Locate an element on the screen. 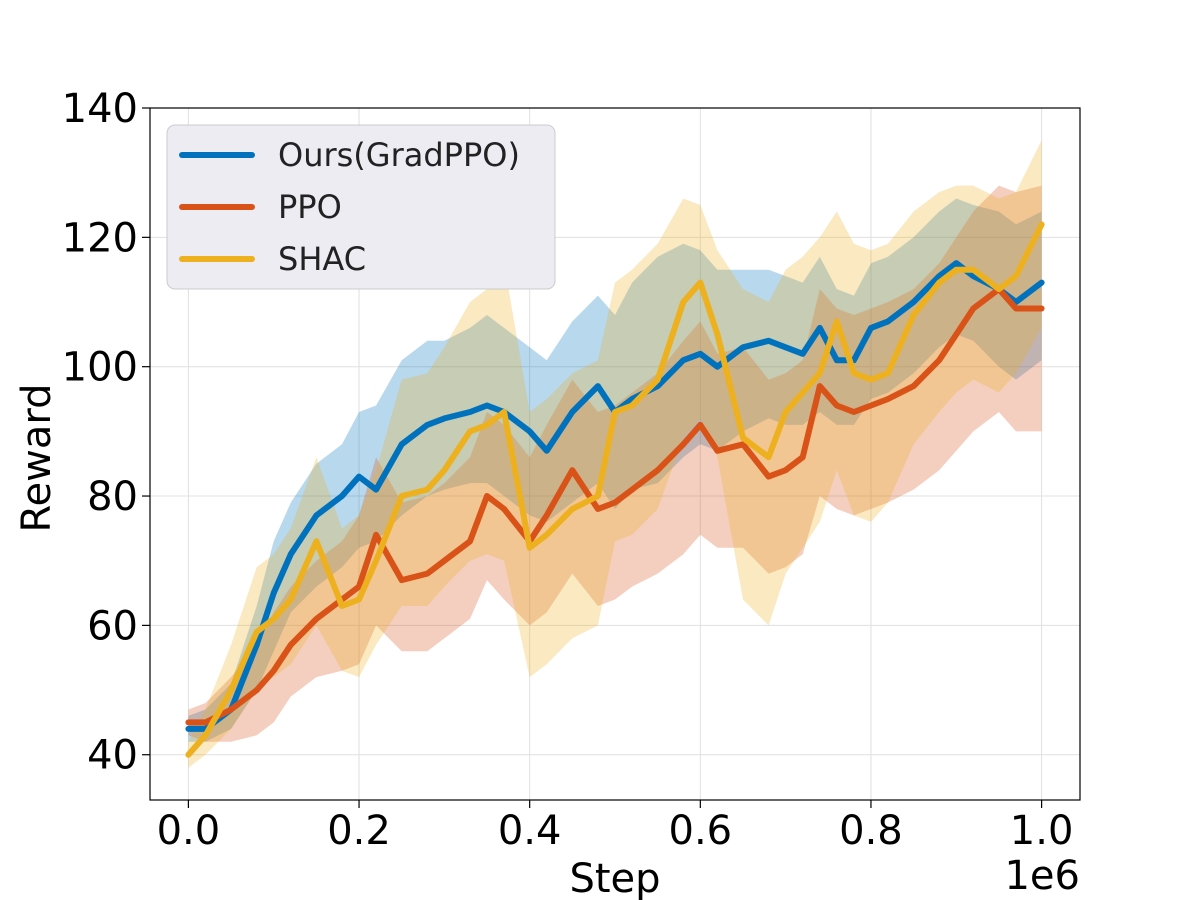 The width and height of the screenshot is (1200, 900). x-tick-label: 0.0 is located at coordinates (189, 831).